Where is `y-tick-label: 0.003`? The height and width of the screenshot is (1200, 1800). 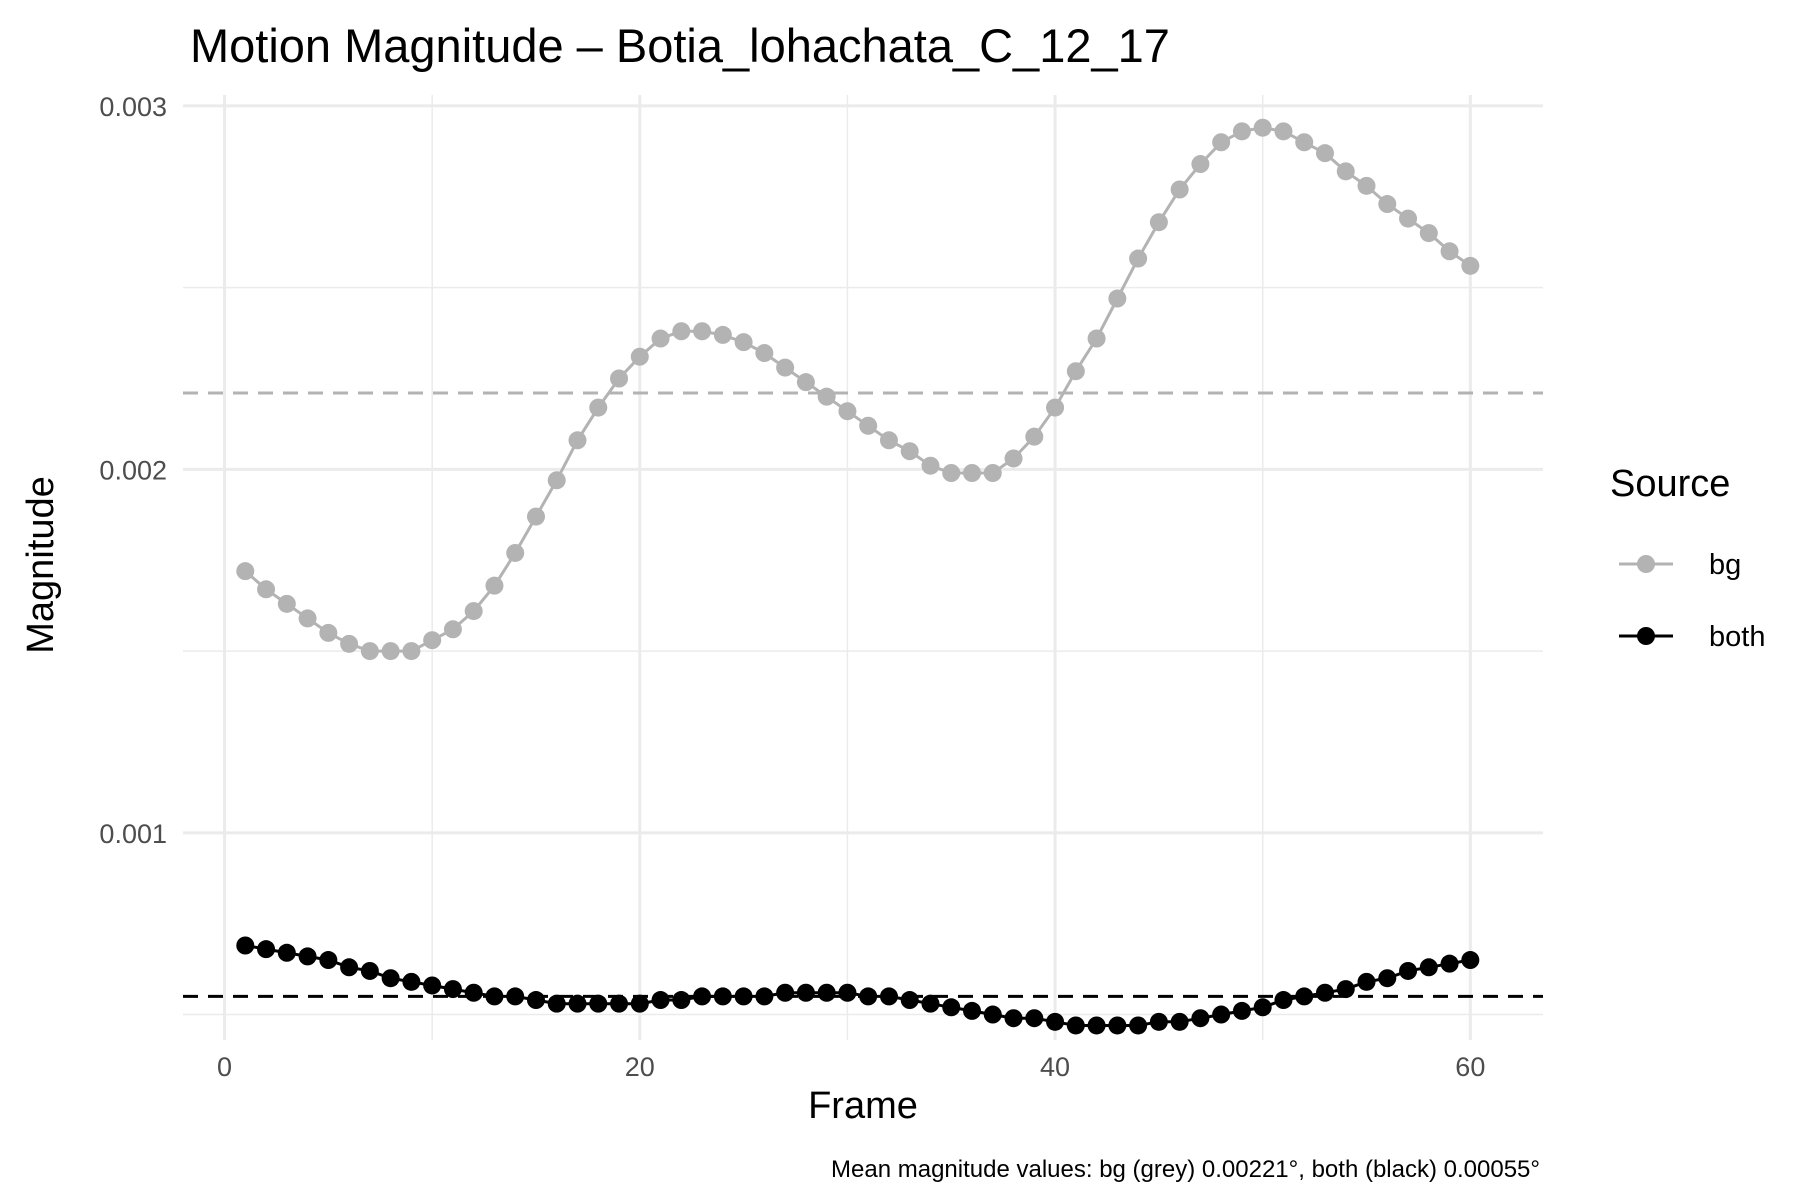 y-tick-label: 0.003 is located at coordinates (133, 107).